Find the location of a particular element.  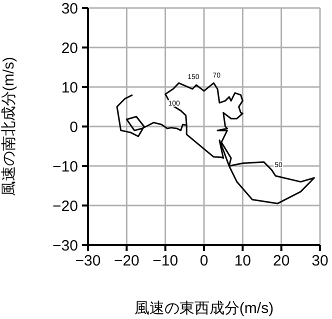

y-tick-label: 30 is located at coordinates (69, 9).